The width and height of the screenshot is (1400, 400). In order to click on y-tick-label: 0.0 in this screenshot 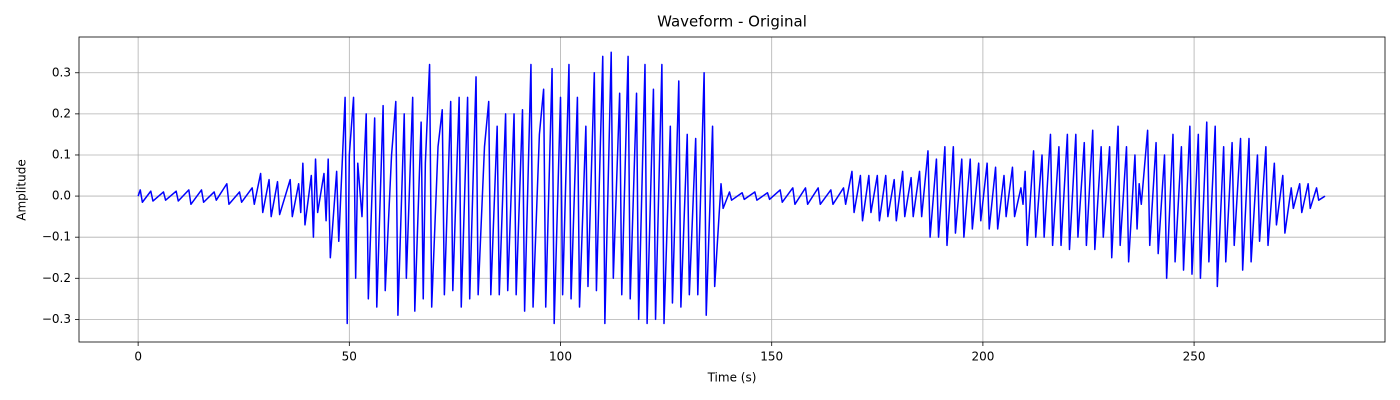, I will do `click(61, 196)`.